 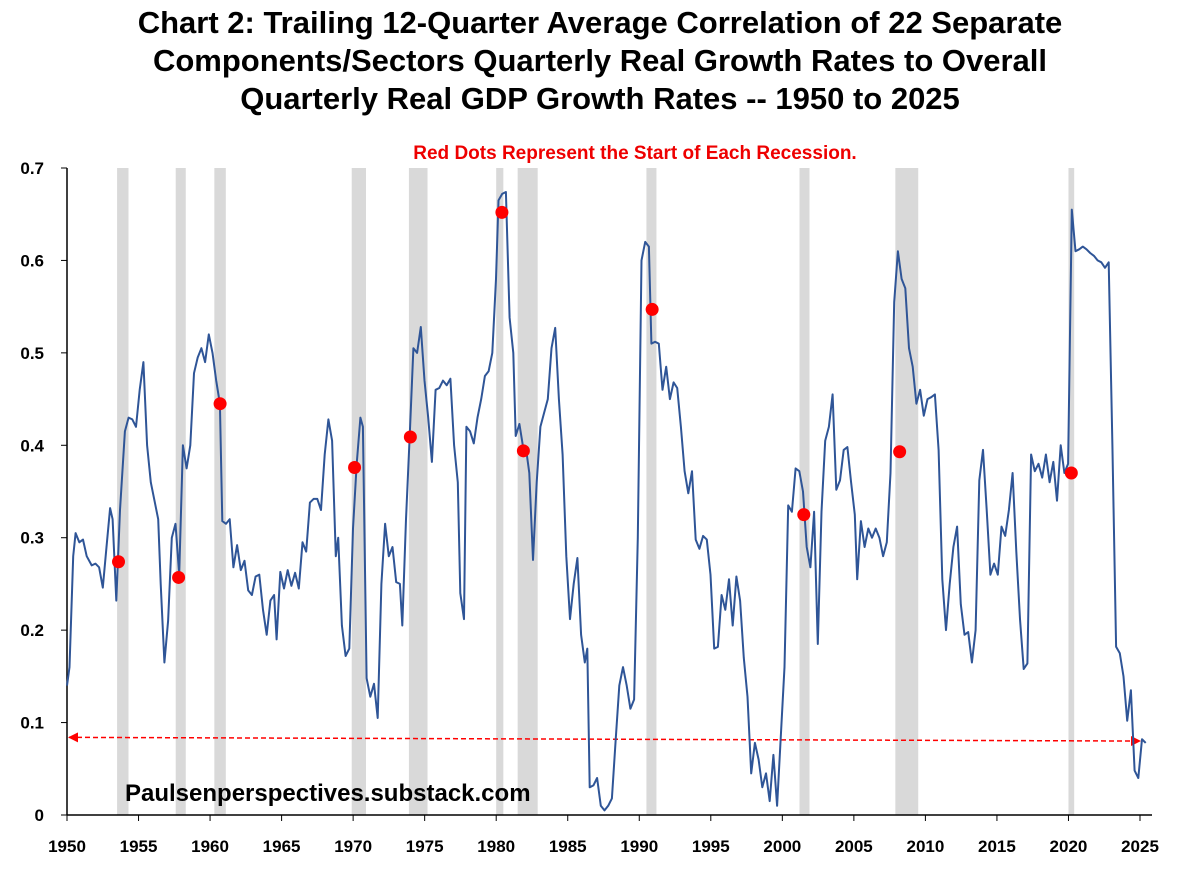 What do you see at coordinates (32, 168) in the screenshot?
I see `y-tick-label-7: 0.7` at bounding box center [32, 168].